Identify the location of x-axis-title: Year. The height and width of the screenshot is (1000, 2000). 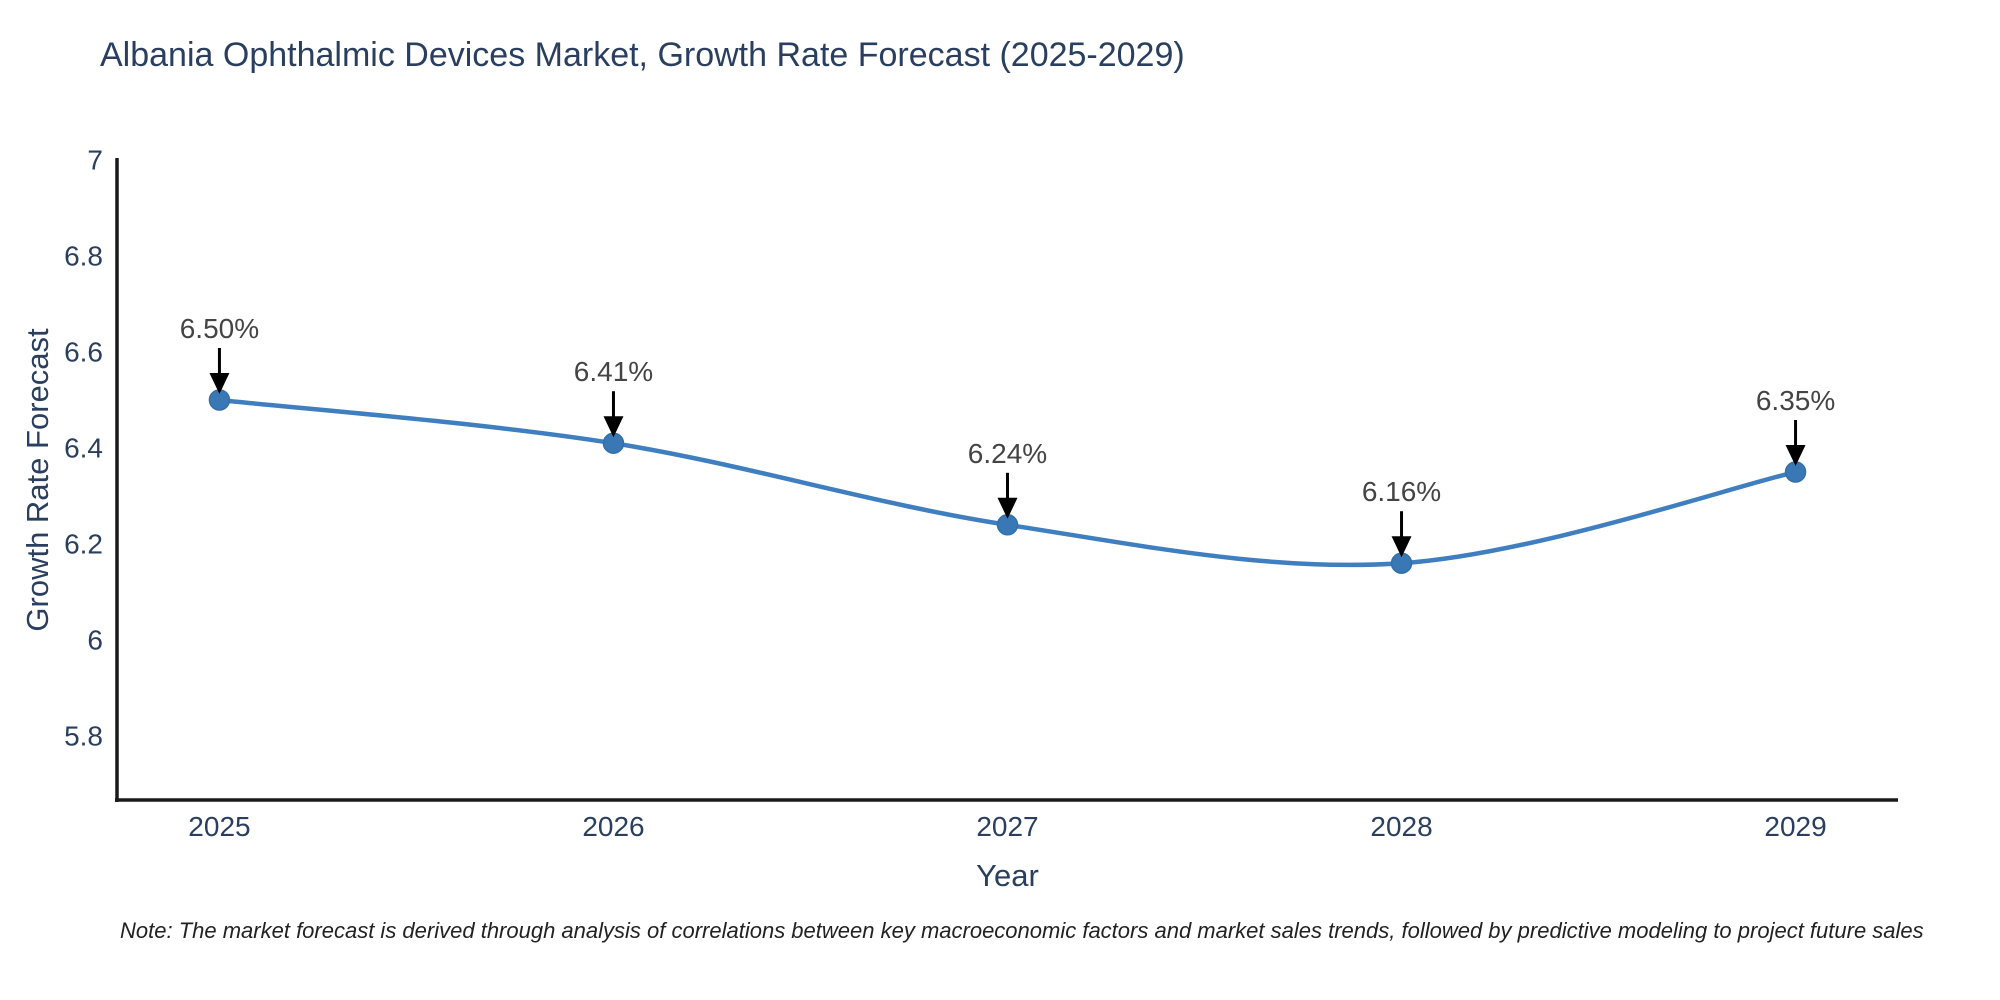
(1007, 875).